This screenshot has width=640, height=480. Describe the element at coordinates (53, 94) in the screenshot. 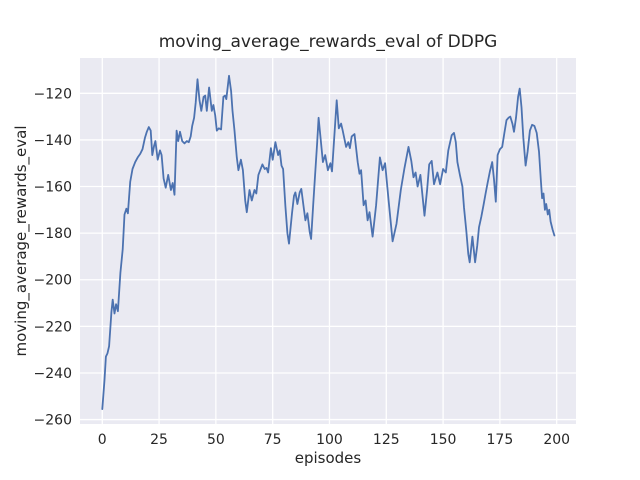

I see `y-tick-label: −120` at that location.